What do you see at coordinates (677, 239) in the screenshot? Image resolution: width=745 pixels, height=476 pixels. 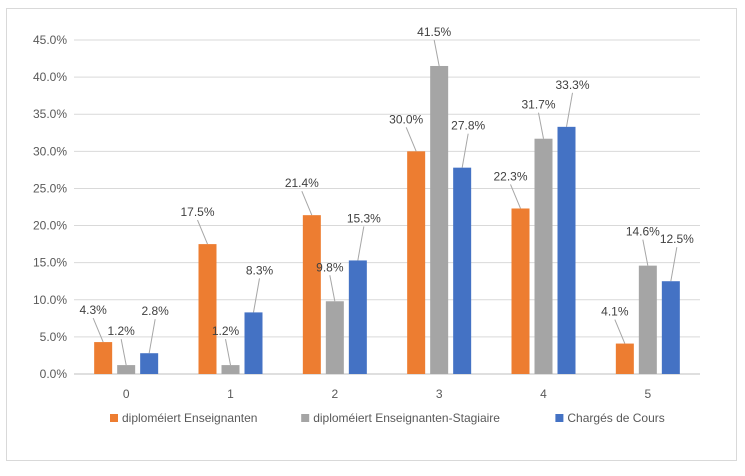 I see `data-label: 12.5%` at bounding box center [677, 239].